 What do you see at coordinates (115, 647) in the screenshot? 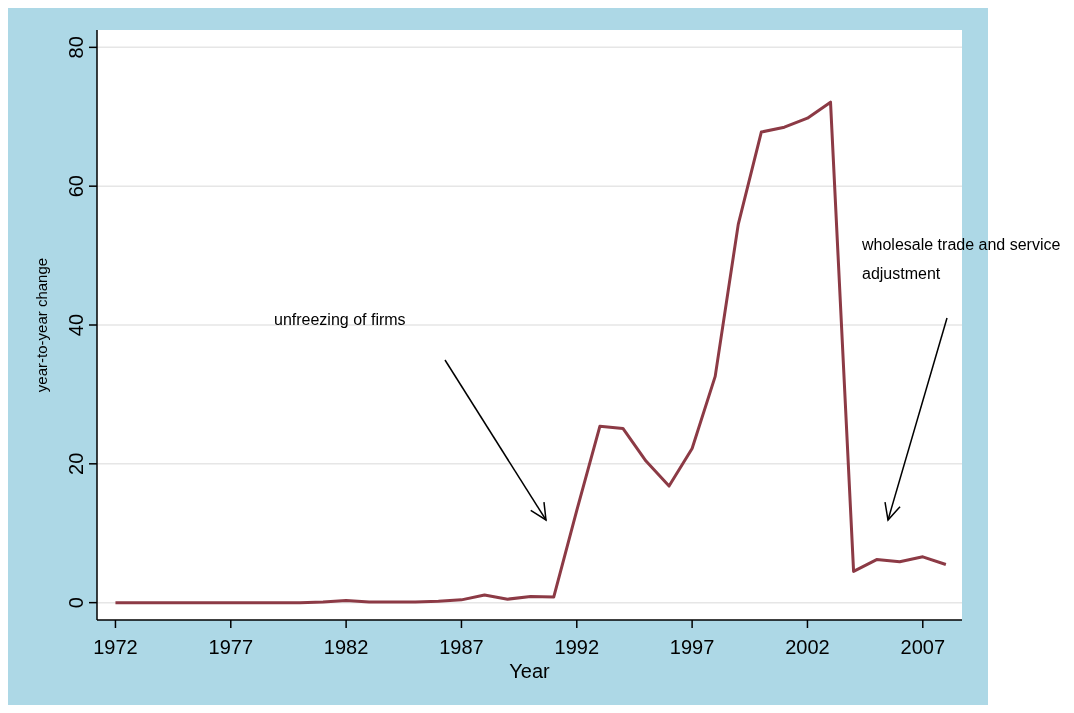
I see `x-tick-label: 1972` at bounding box center [115, 647].